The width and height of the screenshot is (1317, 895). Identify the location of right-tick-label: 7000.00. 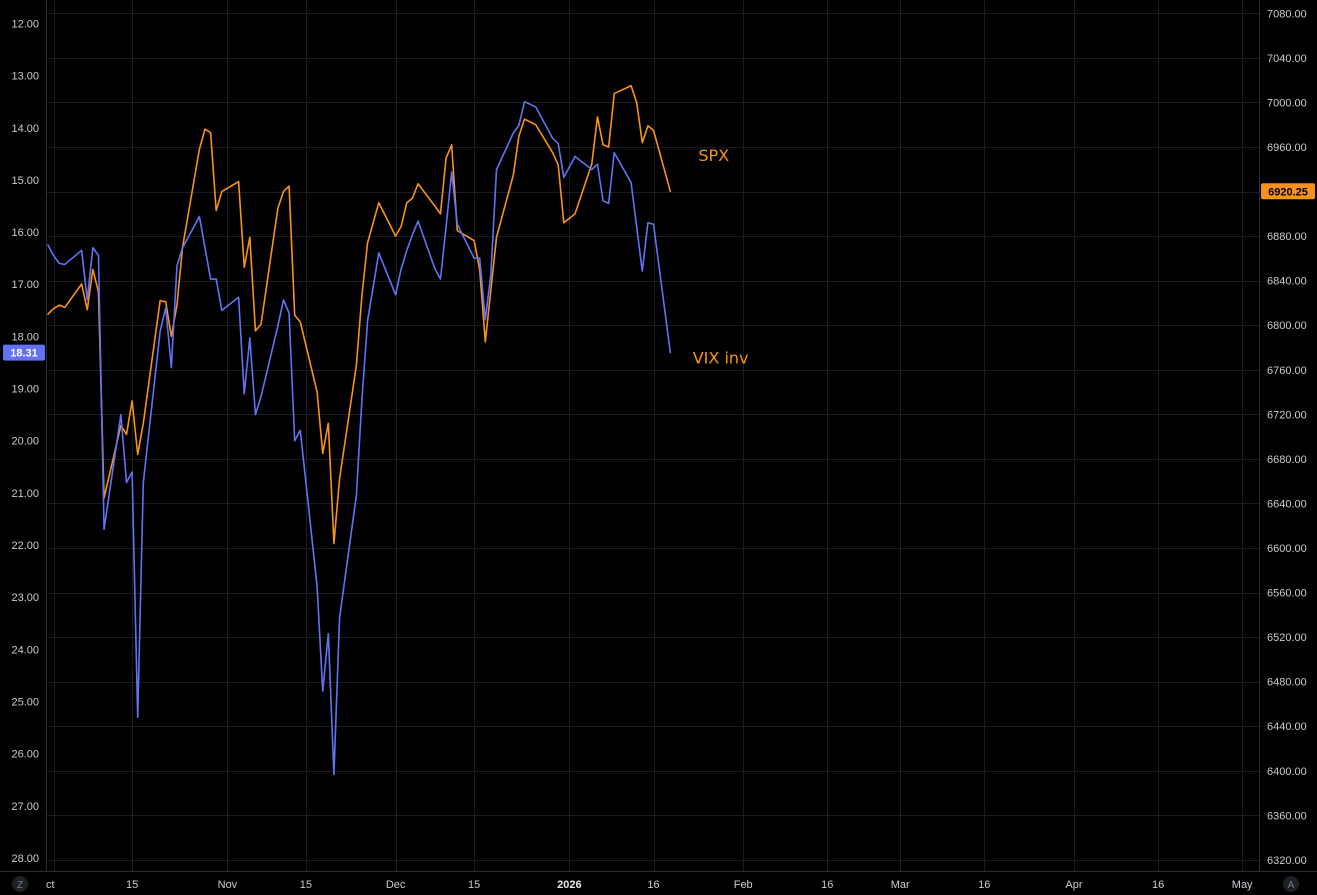
(1287, 103).